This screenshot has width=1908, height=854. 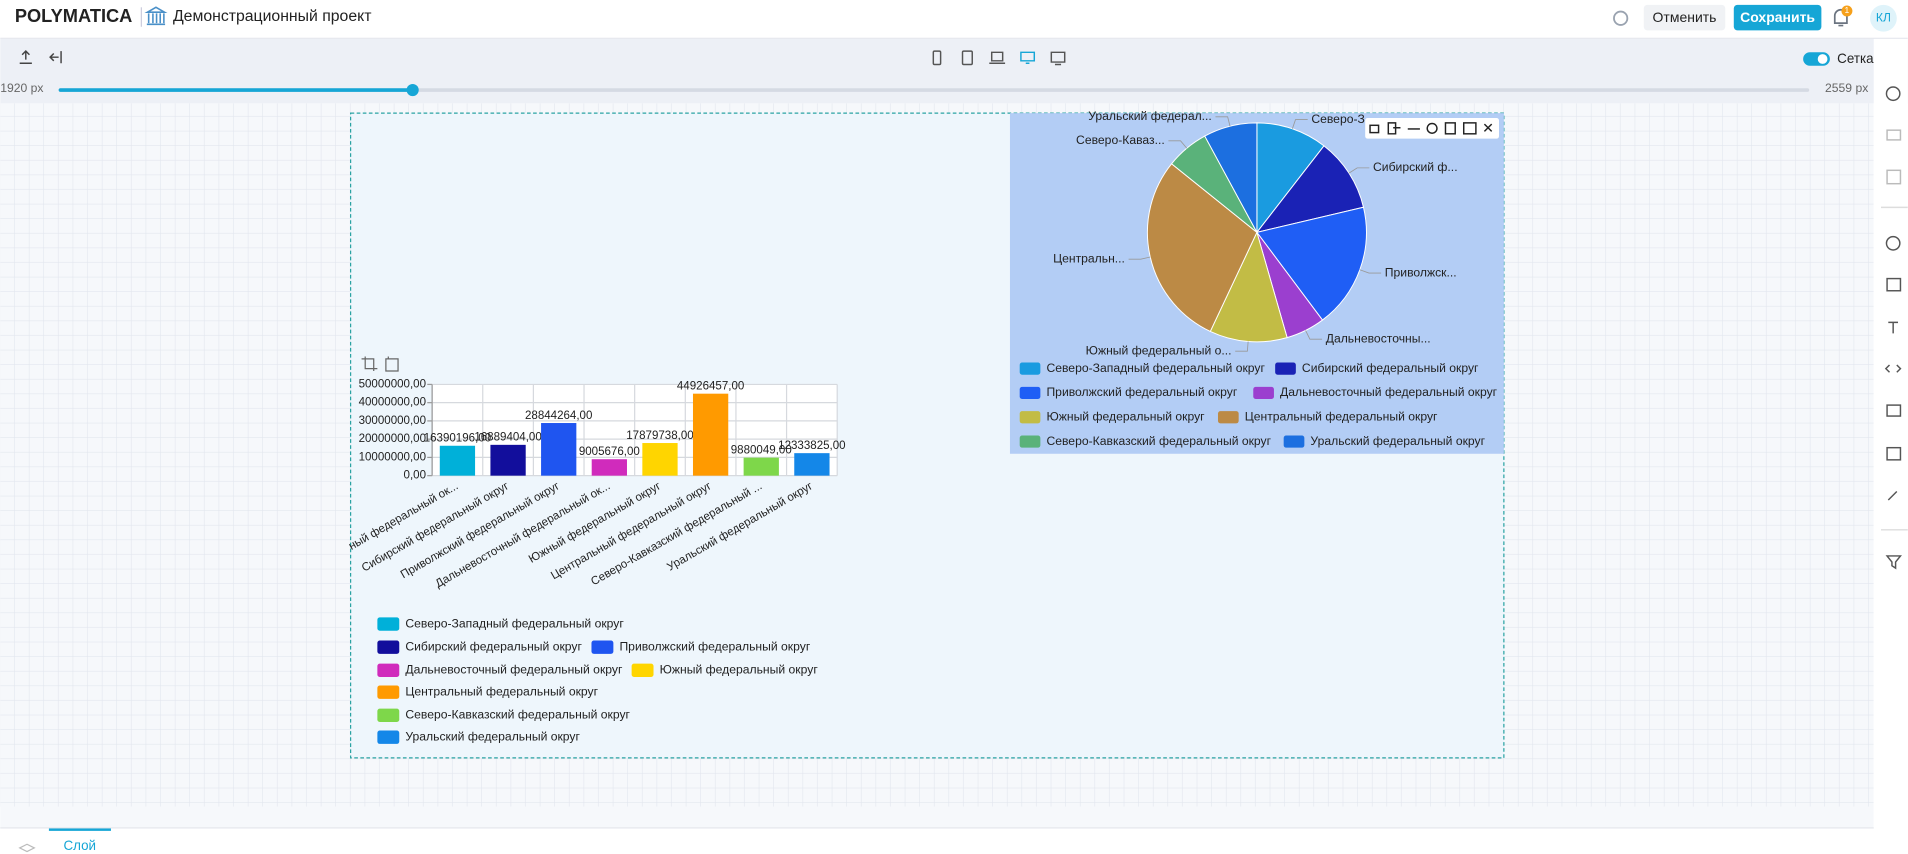 I want to click on tab-indicator, so click(x=79, y=829).